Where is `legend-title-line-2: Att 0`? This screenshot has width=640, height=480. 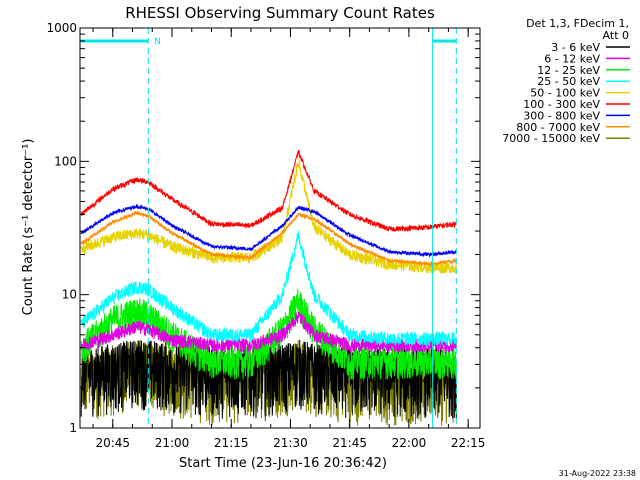 legend-title-line-2: Att 0 is located at coordinates (616, 35).